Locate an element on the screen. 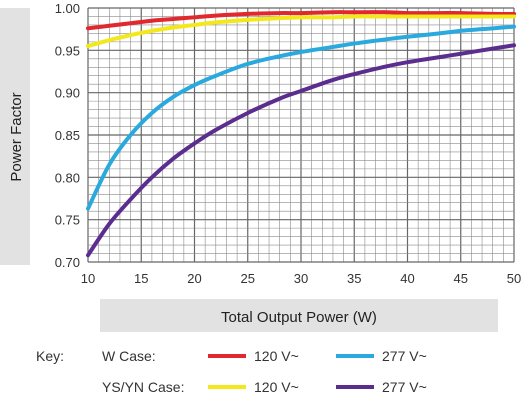 The image size is (529, 414). y-axis-title-band is located at coordinates (15, 136).